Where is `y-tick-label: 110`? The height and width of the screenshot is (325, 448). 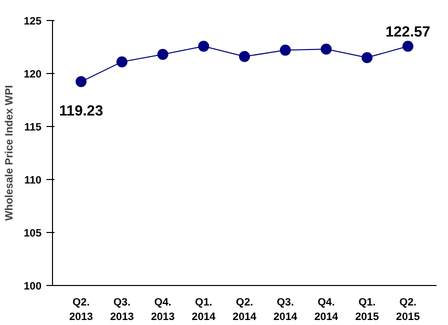
y-tick-label: 110 is located at coordinates (33, 180).